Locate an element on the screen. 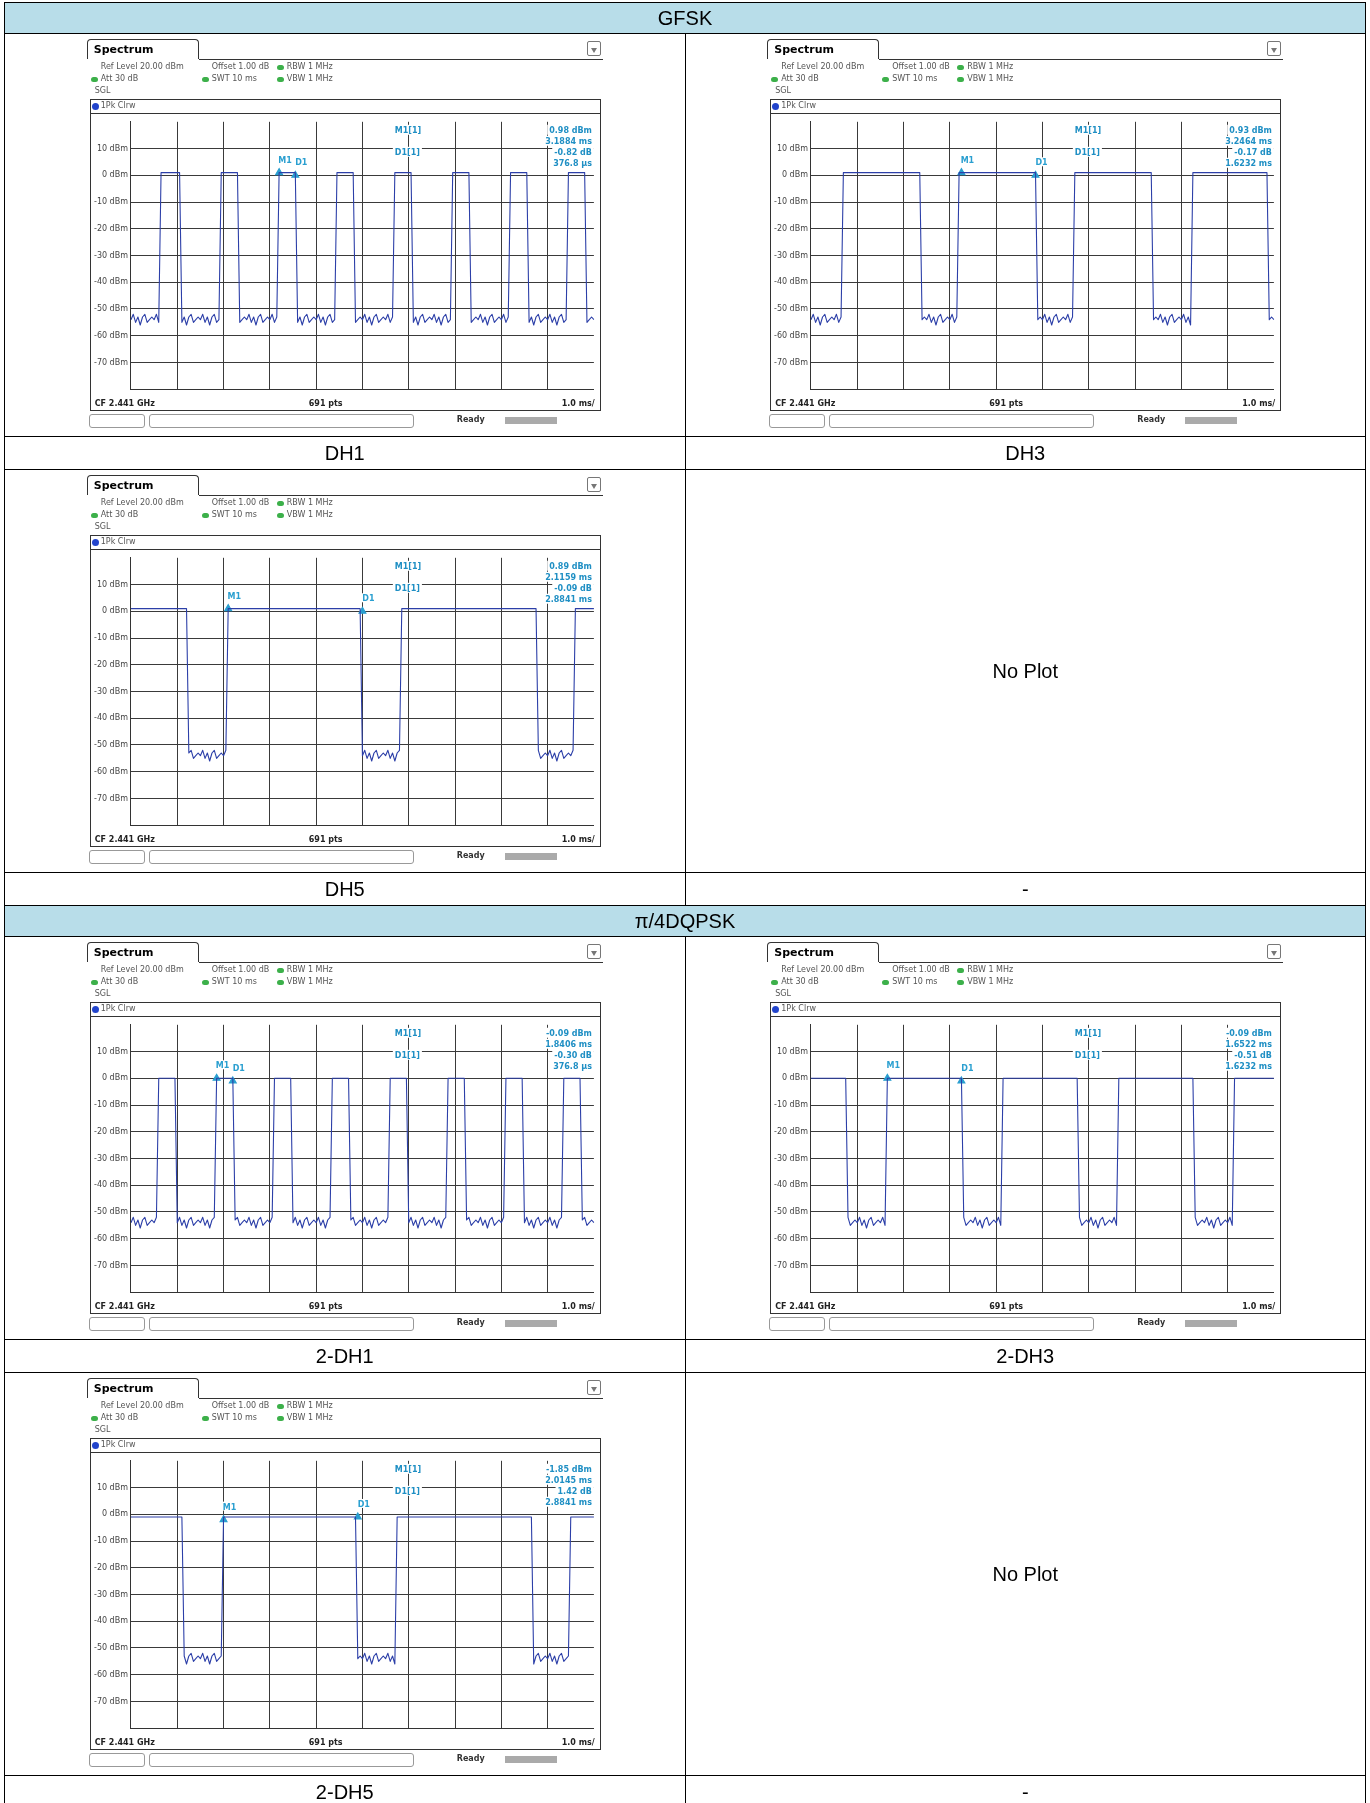 This screenshot has width=1370, height=1803. annotation: -0.09 dB is located at coordinates (572, 588).